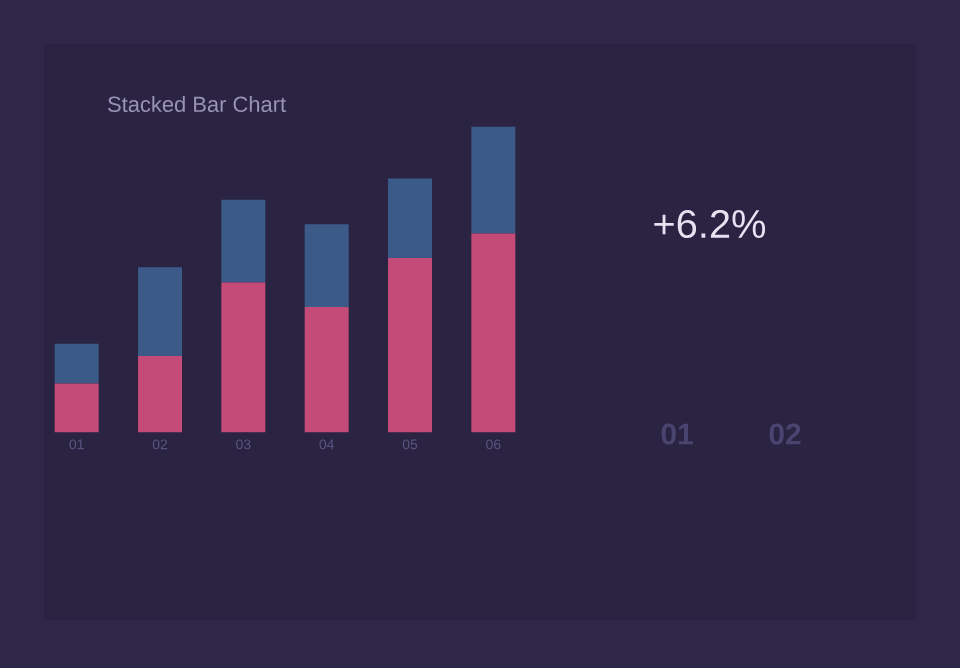 The width and height of the screenshot is (960, 668). Describe the element at coordinates (197, 104) in the screenshot. I see `chart-title: Stacked Bar Chart` at that location.